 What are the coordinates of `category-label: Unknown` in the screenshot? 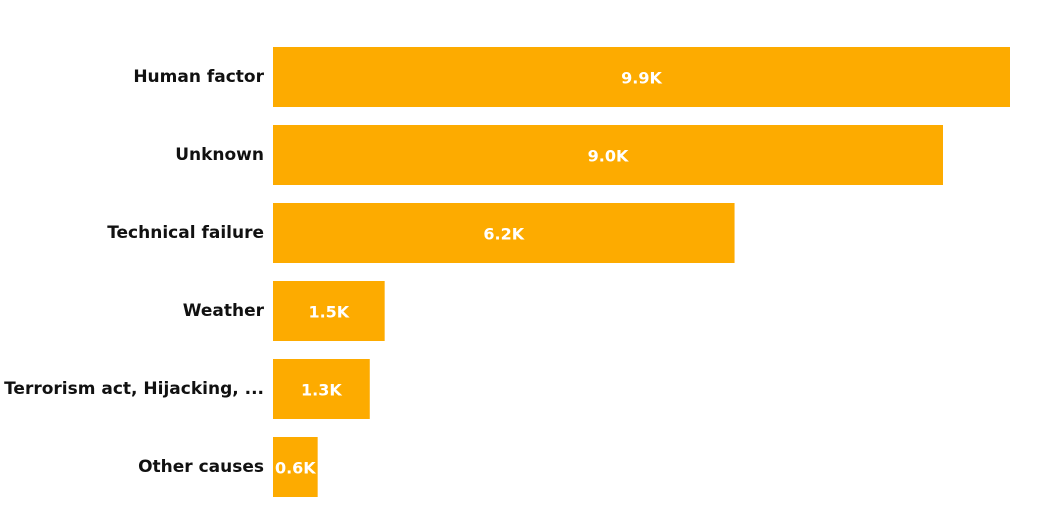 It's located at (219, 155).